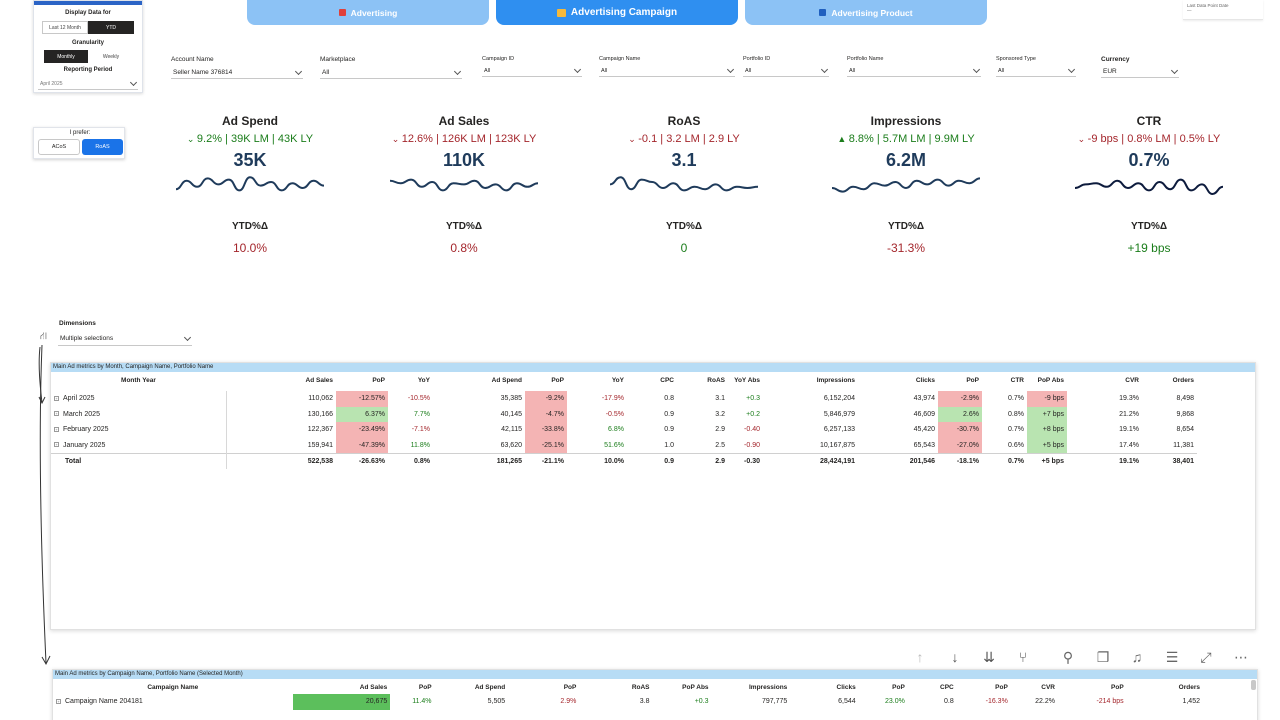 The height and width of the screenshot is (720, 1280). What do you see at coordinates (81, 414) in the screenshot?
I see `row-label: March 2025` at bounding box center [81, 414].